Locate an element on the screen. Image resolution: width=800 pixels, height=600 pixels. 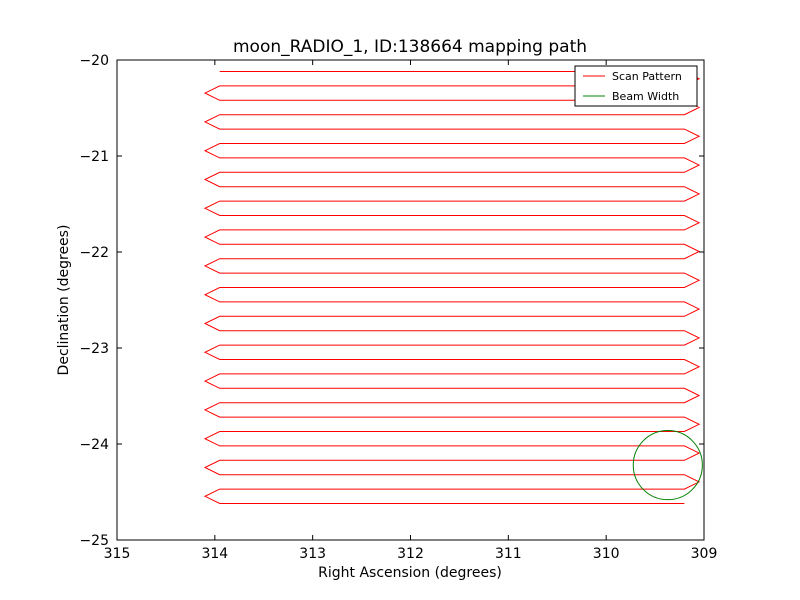
x-tick-label: 315 is located at coordinates (117, 554).